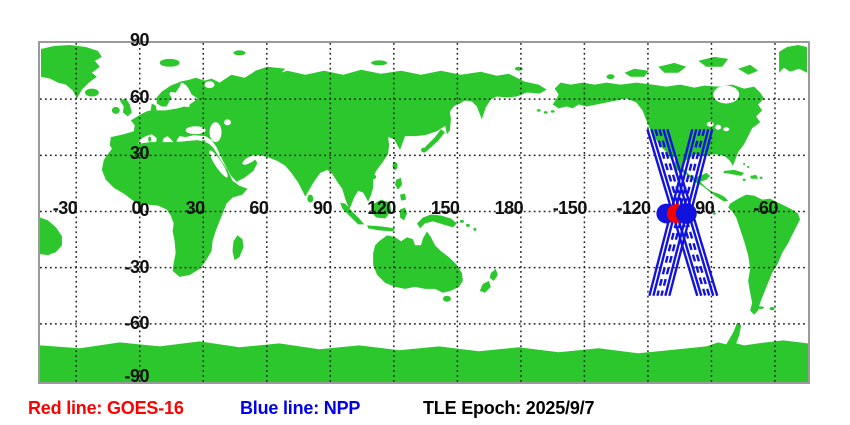 This screenshot has height=425, width=850. What do you see at coordinates (754, 176) in the screenshot?
I see `hispaniola` at bounding box center [754, 176].